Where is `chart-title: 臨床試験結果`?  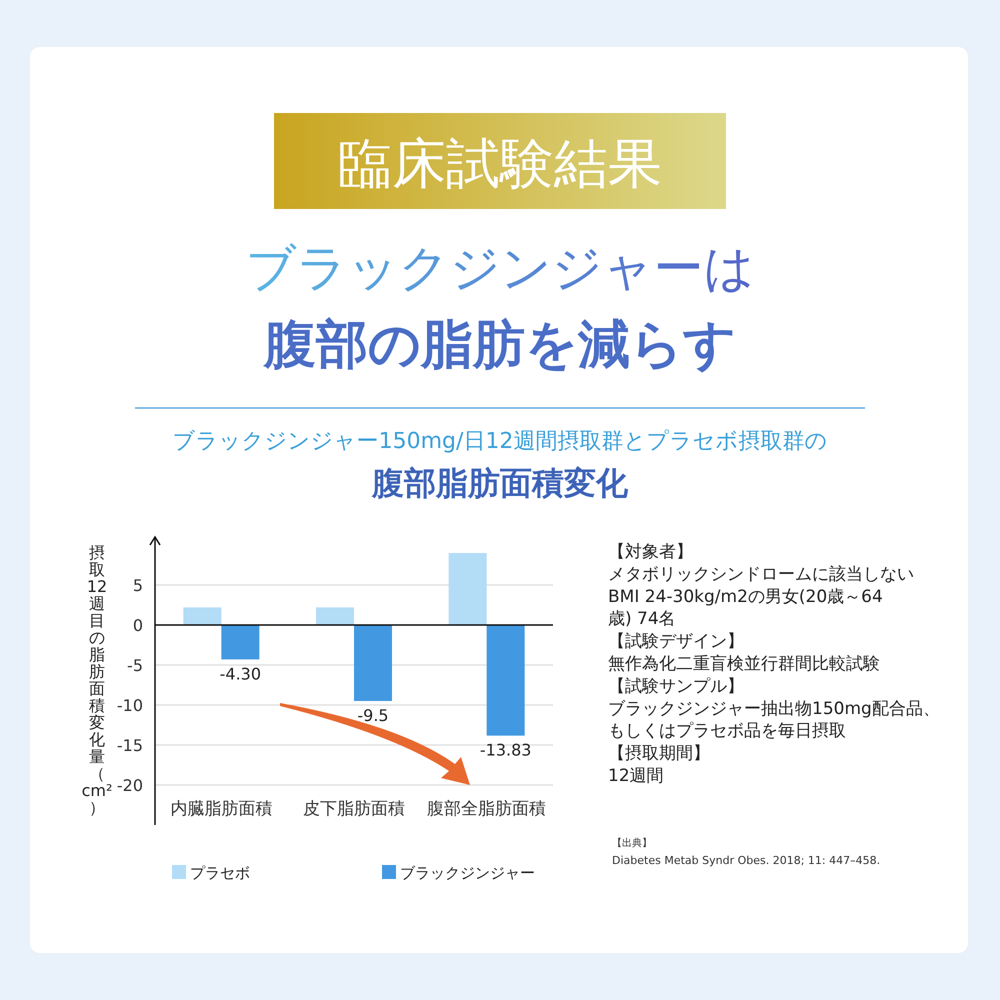
chart-title: 臨床試験結果 is located at coordinates (500, 163).